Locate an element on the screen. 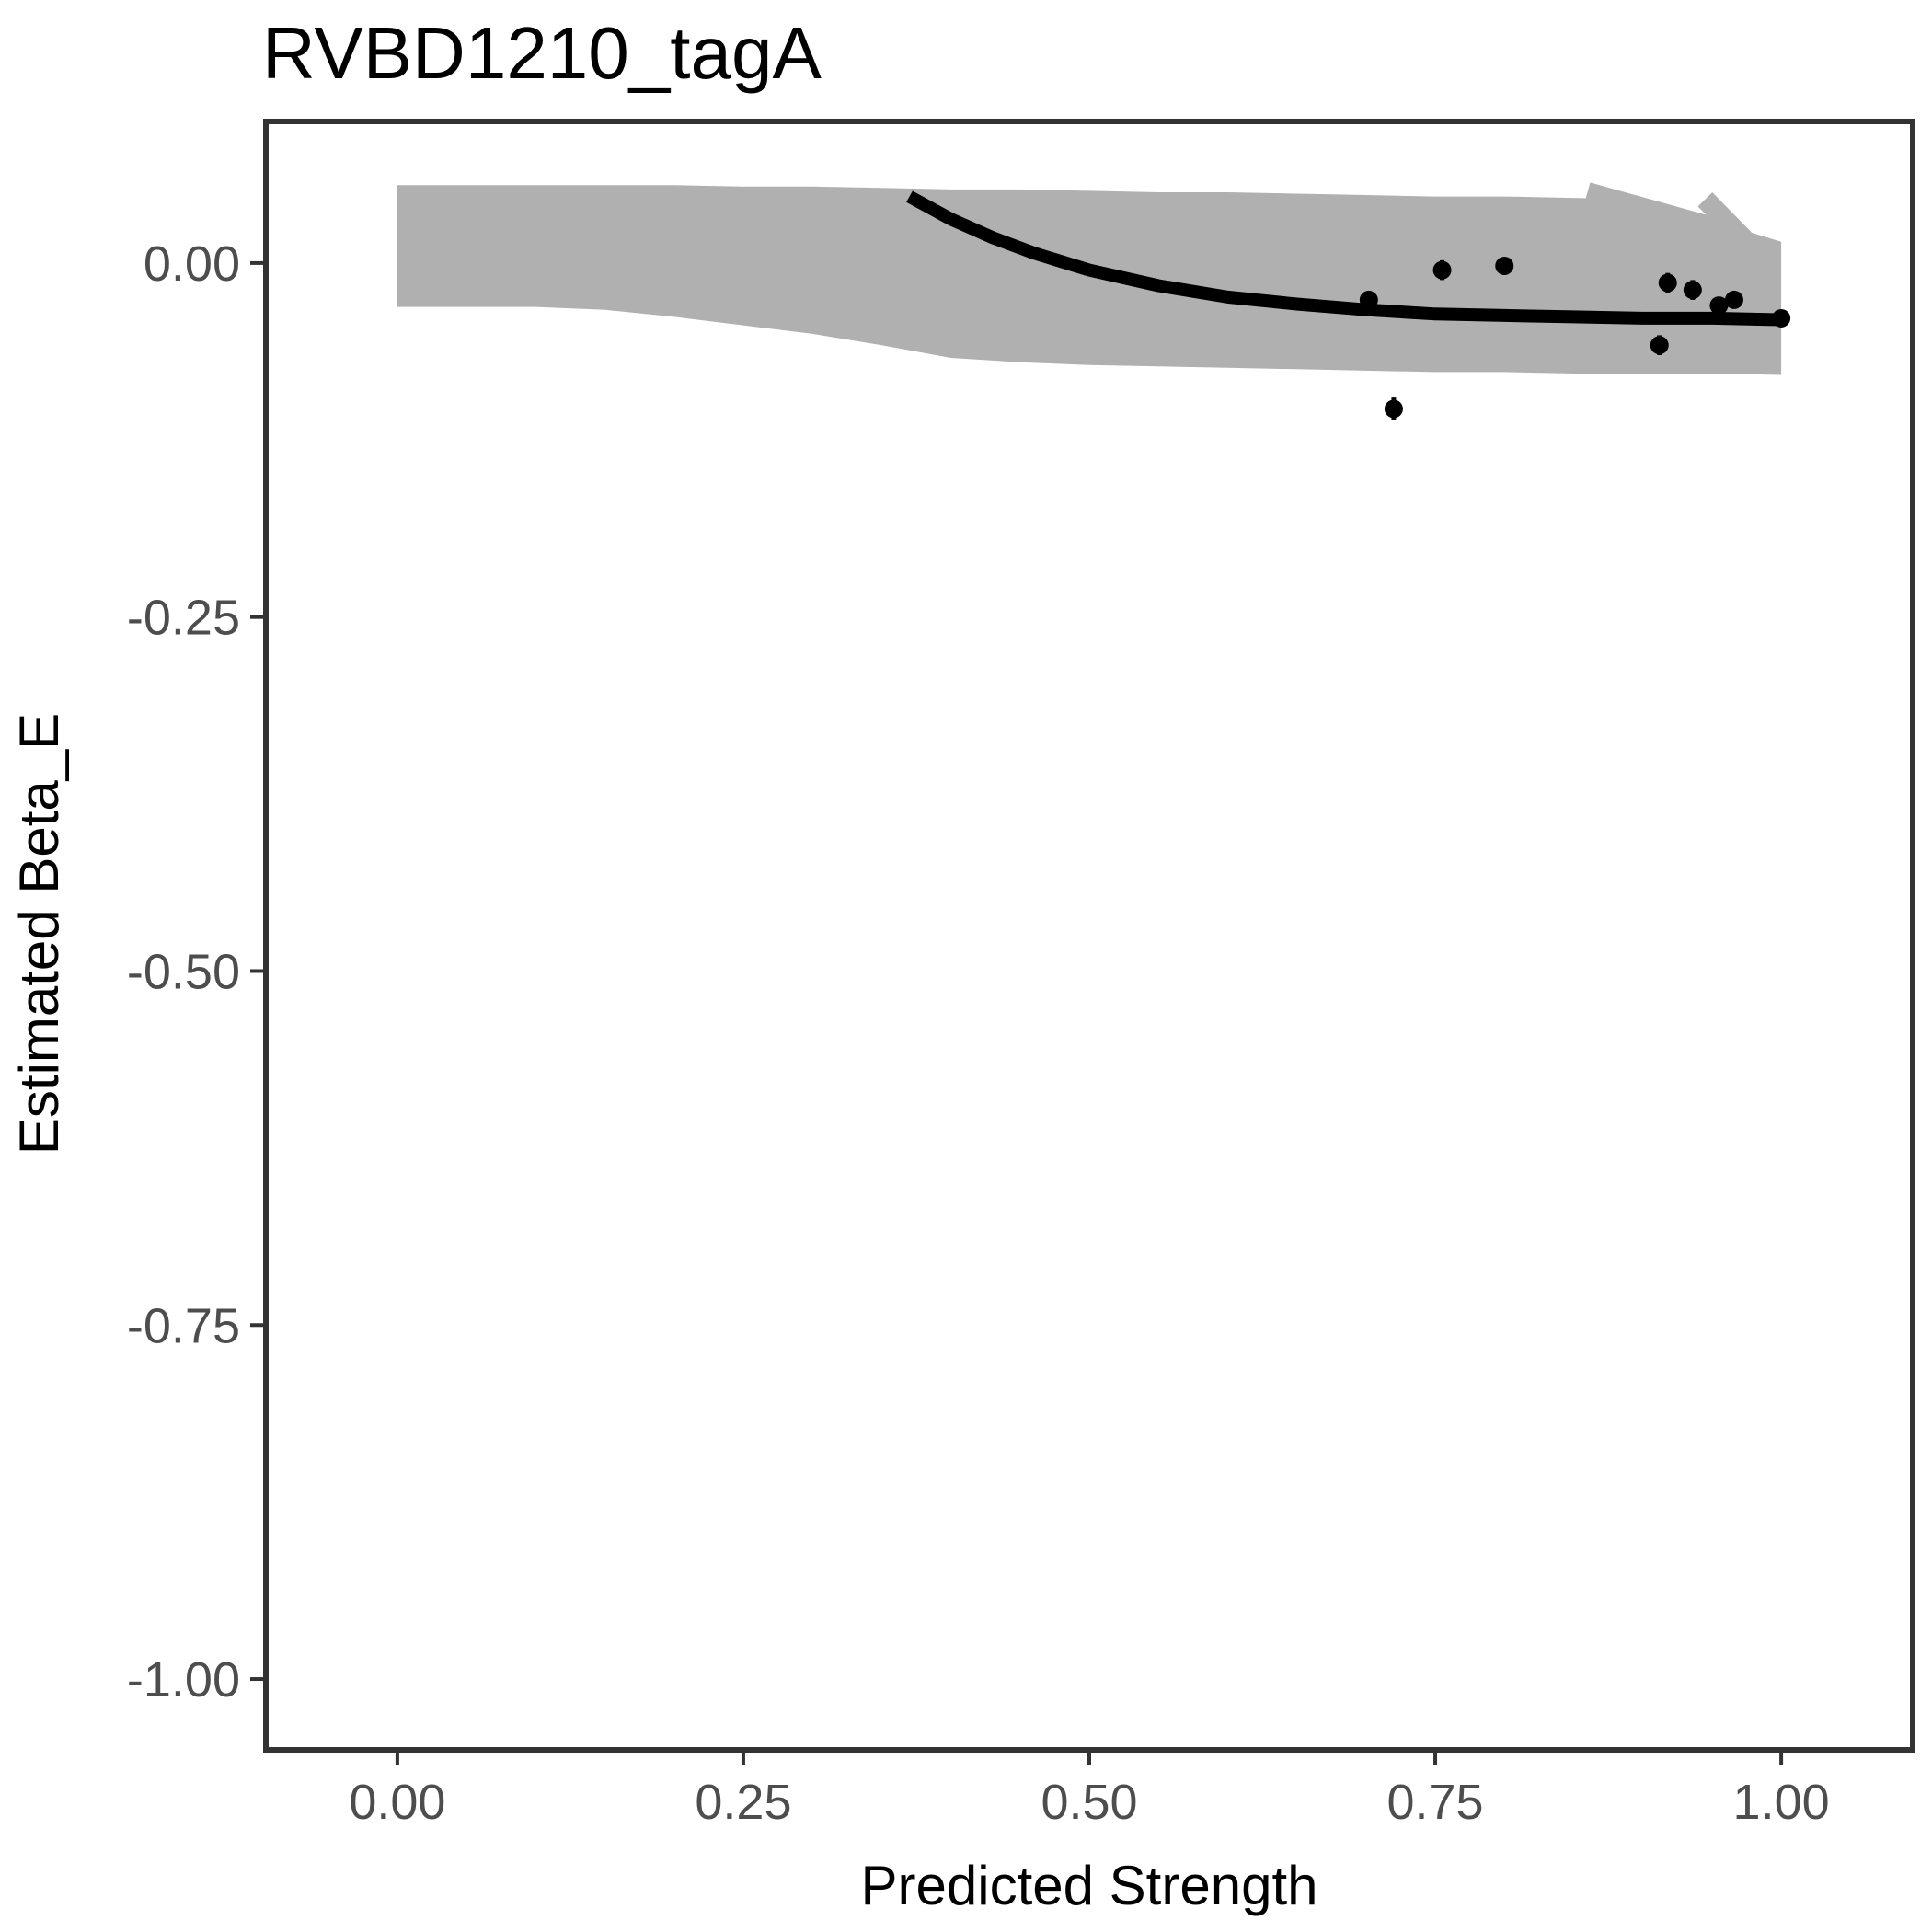  plot-area is located at coordinates (1094, 301).